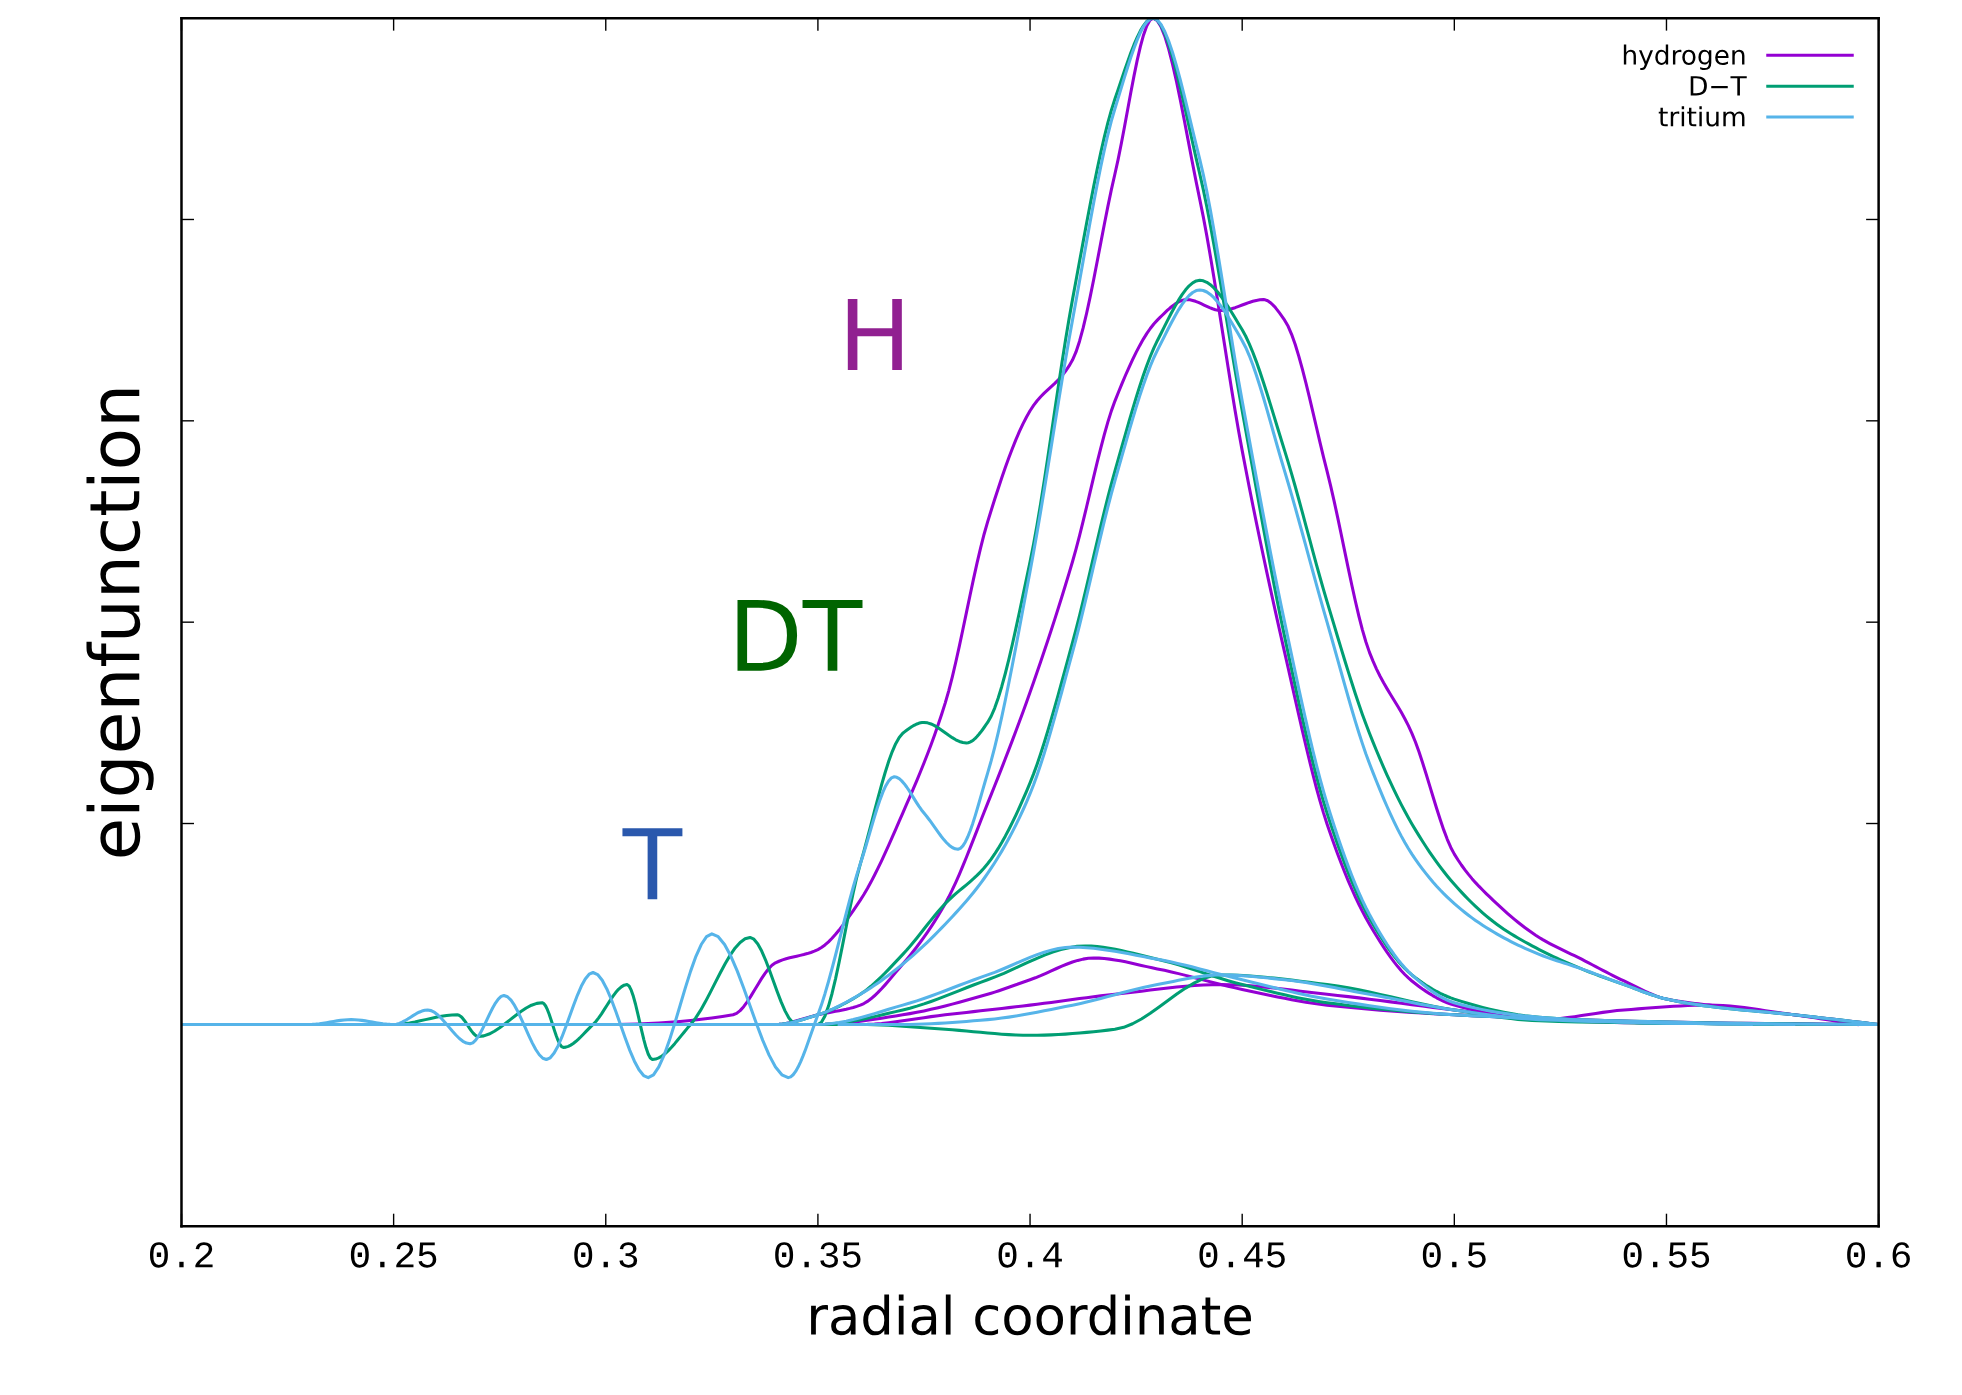  Describe the element at coordinates (393, 1255) in the screenshot. I see `x-tick-label: 0.25` at that location.